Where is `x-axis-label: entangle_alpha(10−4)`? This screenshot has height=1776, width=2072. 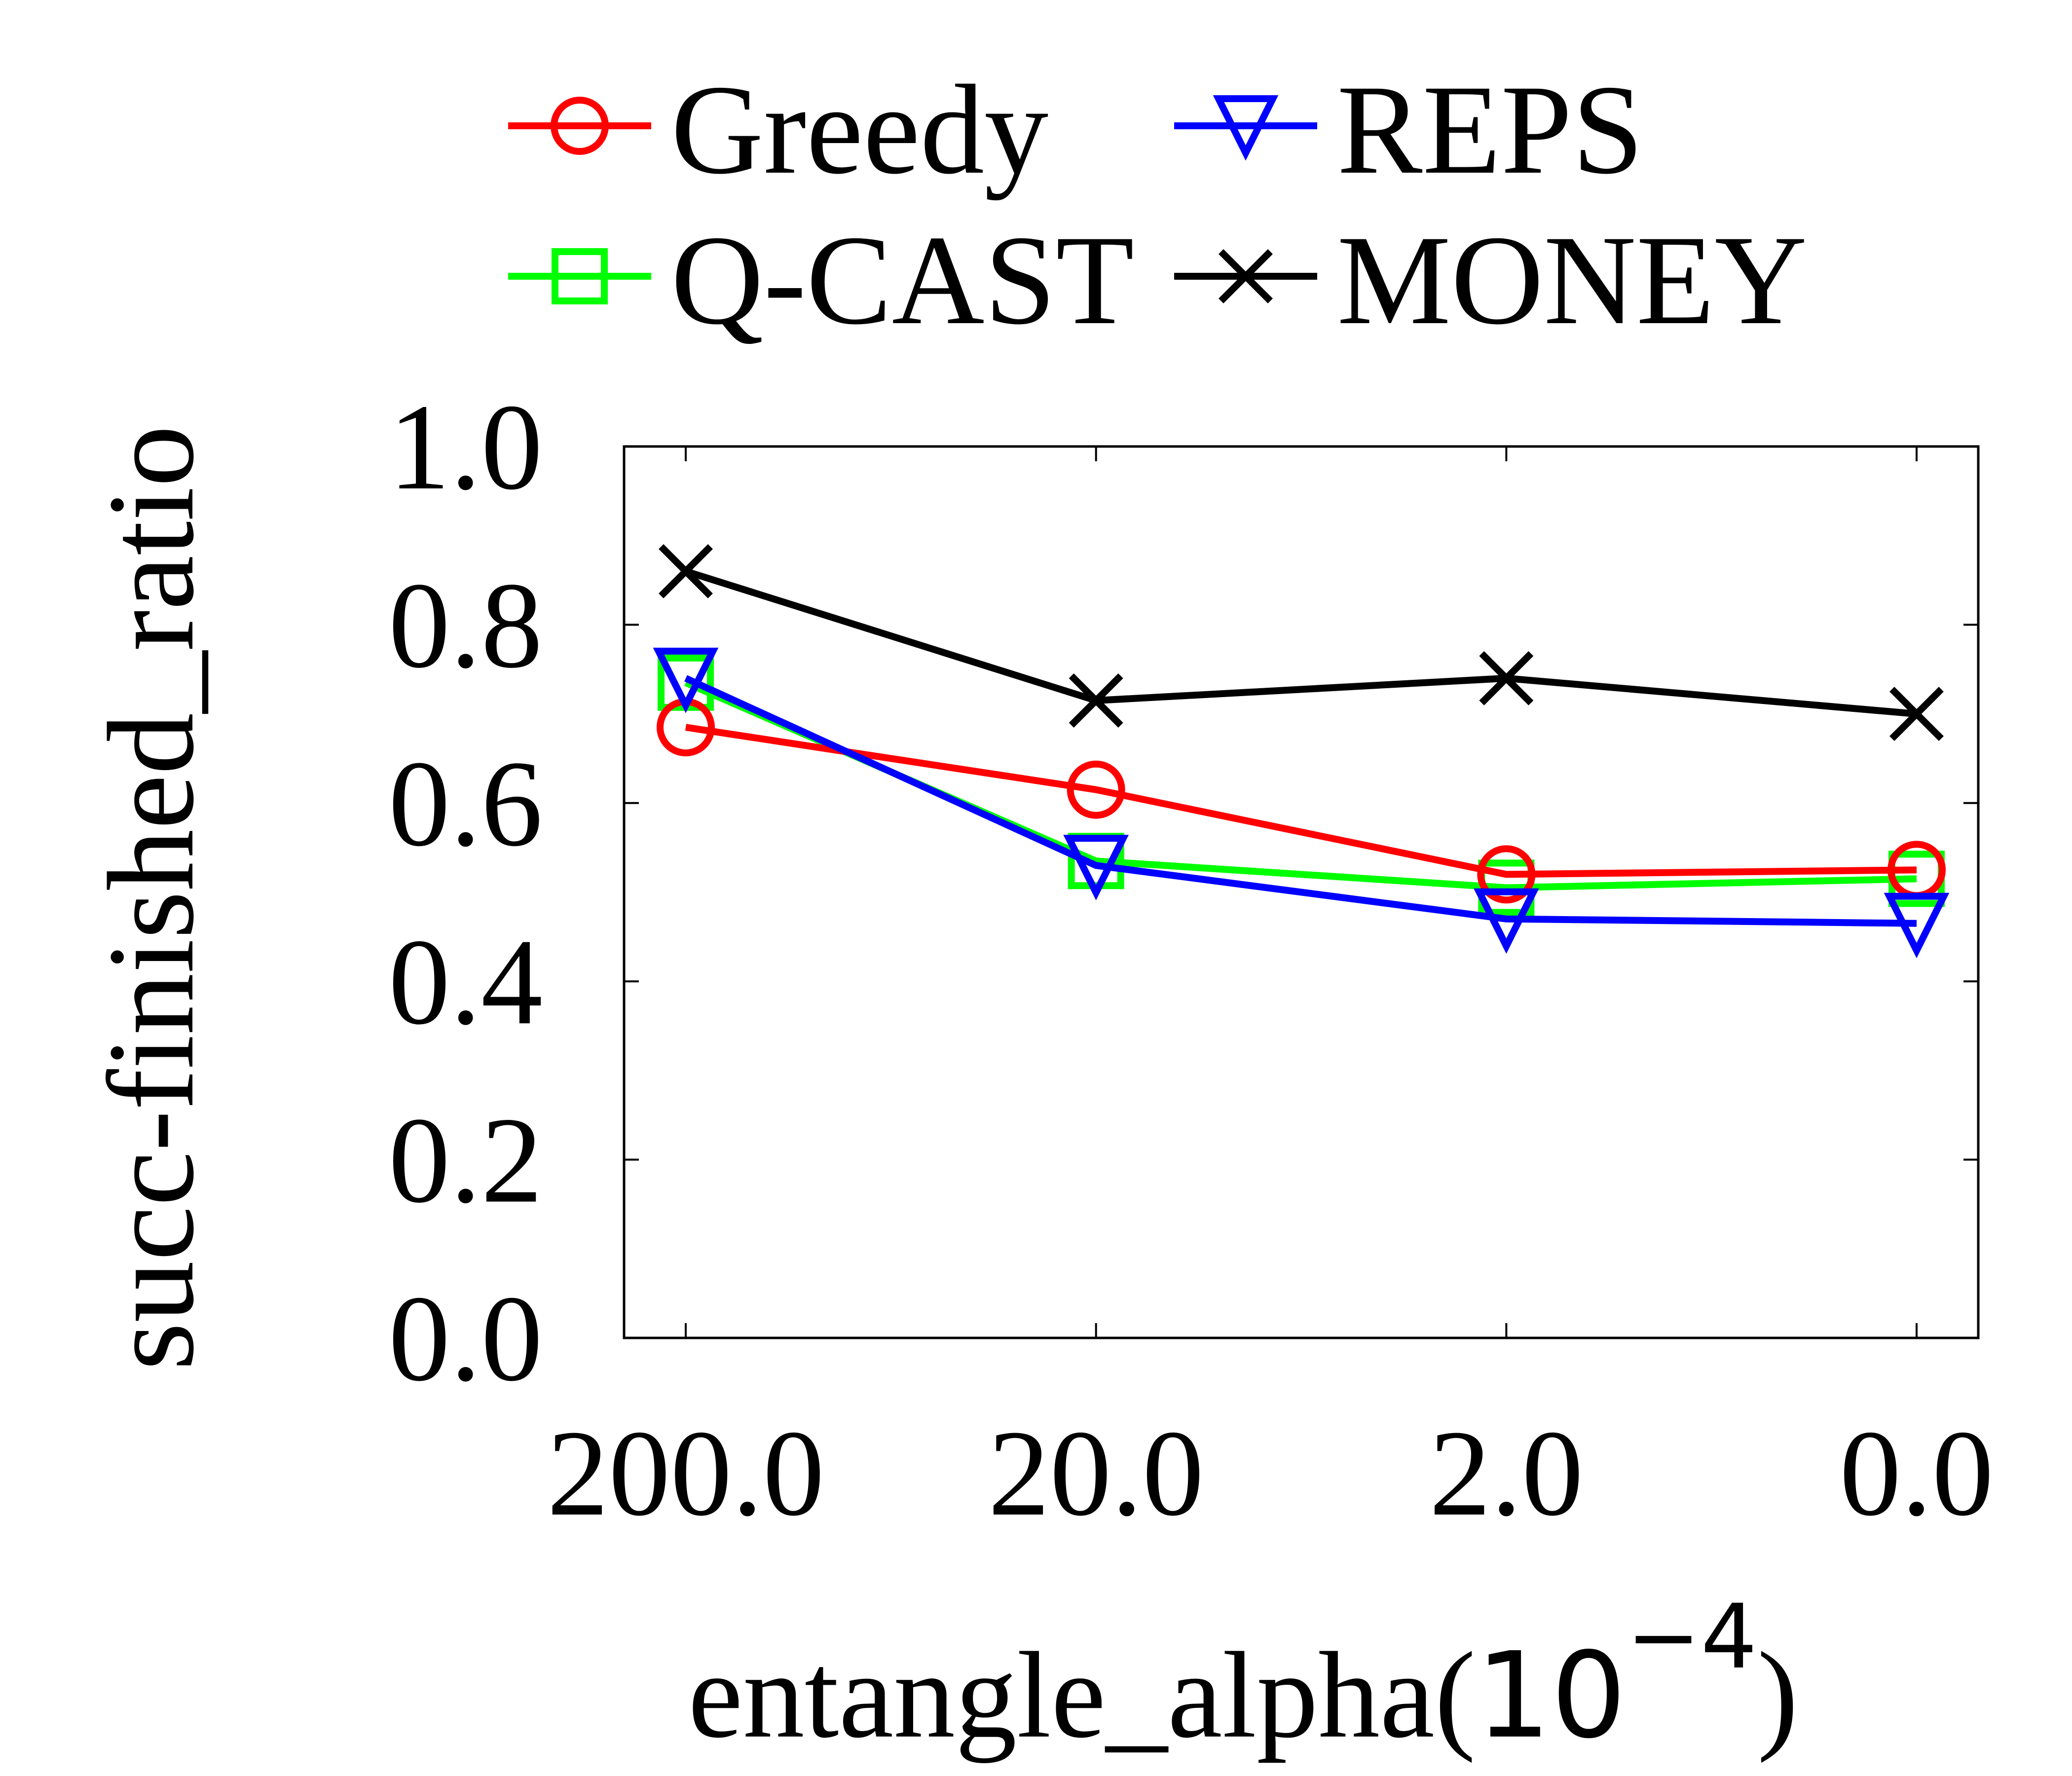
x-axis-label: entangle_alpha(10−4) is located at coordinates (1243, 1676).